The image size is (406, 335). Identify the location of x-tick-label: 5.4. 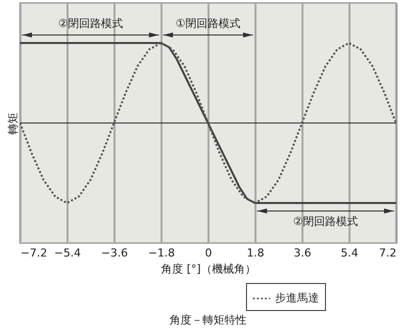
(349, 253).